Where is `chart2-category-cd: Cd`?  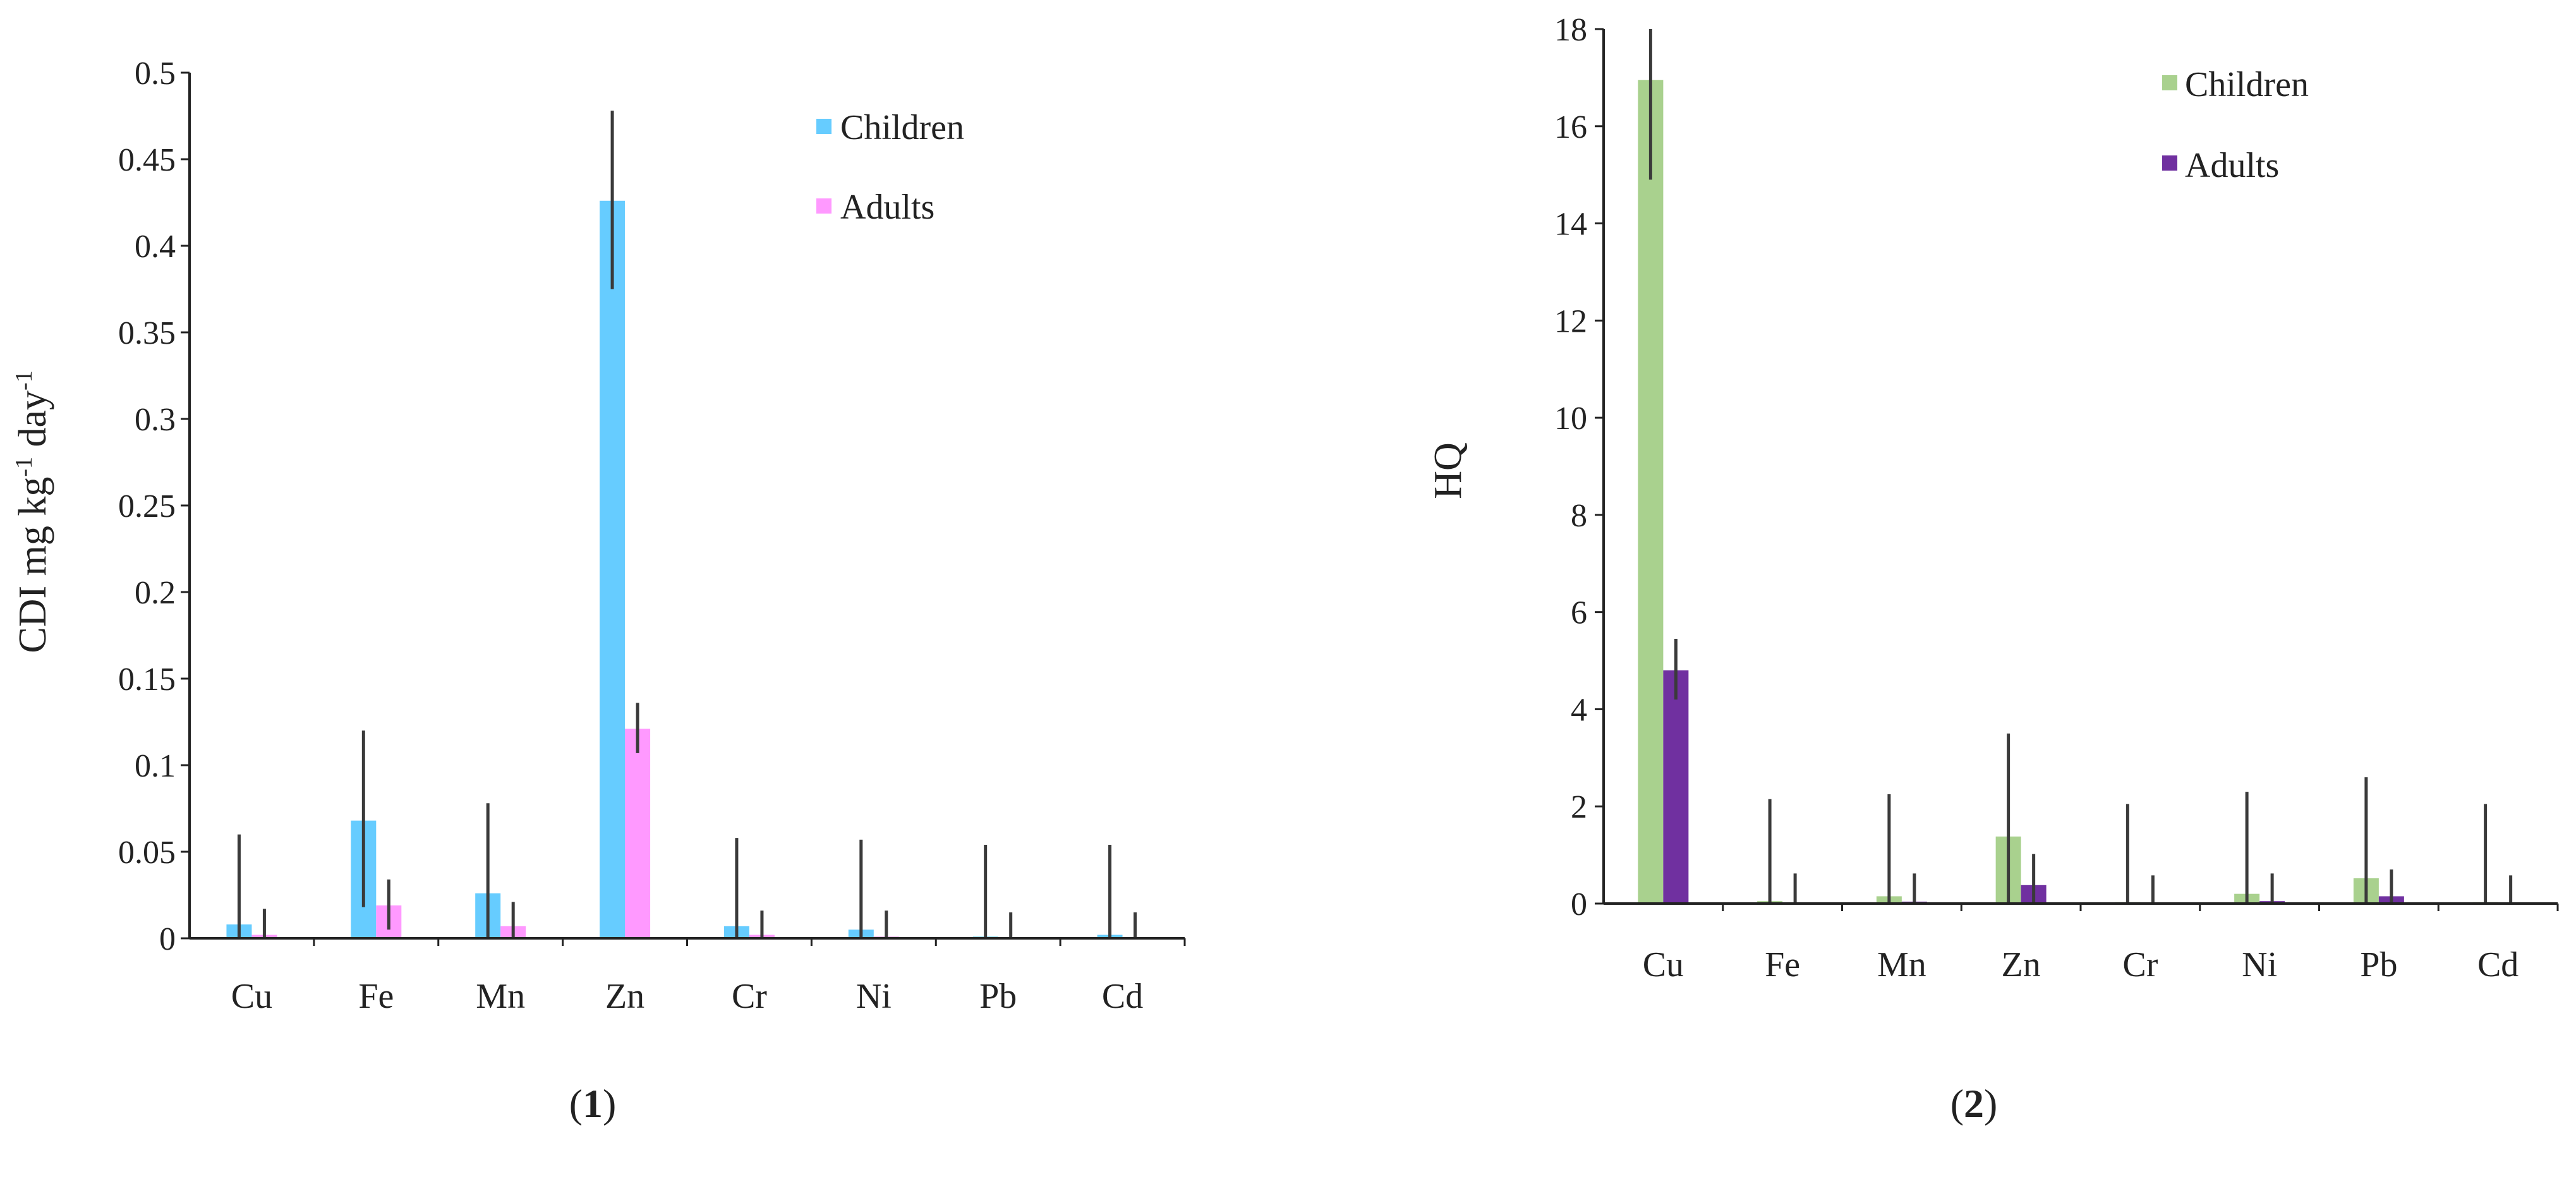
chart2-category-cd: Cd is located at coordinates (2498, 965).